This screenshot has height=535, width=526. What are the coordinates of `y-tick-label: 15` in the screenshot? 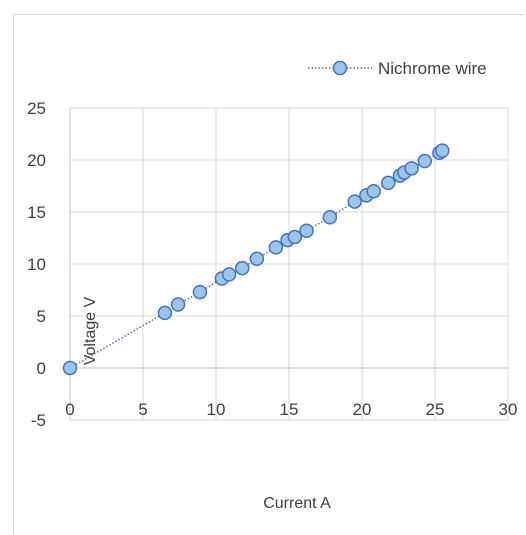 It's located at (36, 212).